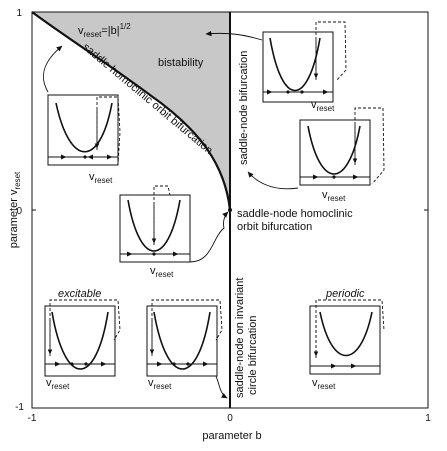 This screenshot has height=451, width=447. Describe the element at coordinates (231, 436) in the screenshot. I see `x-axis-label: parameter b` at that location.